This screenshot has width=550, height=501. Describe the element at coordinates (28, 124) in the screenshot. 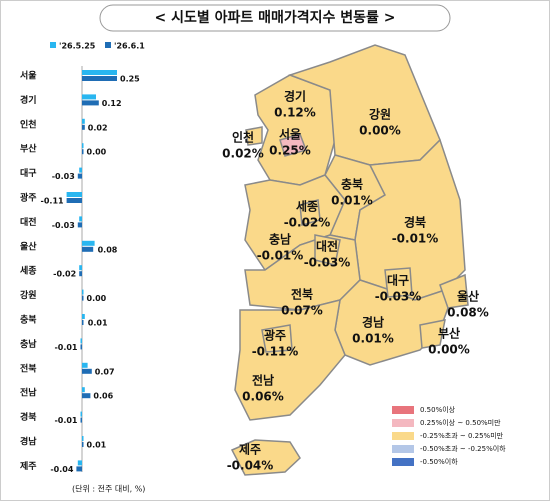

I see `category-label: 인천` at that location.